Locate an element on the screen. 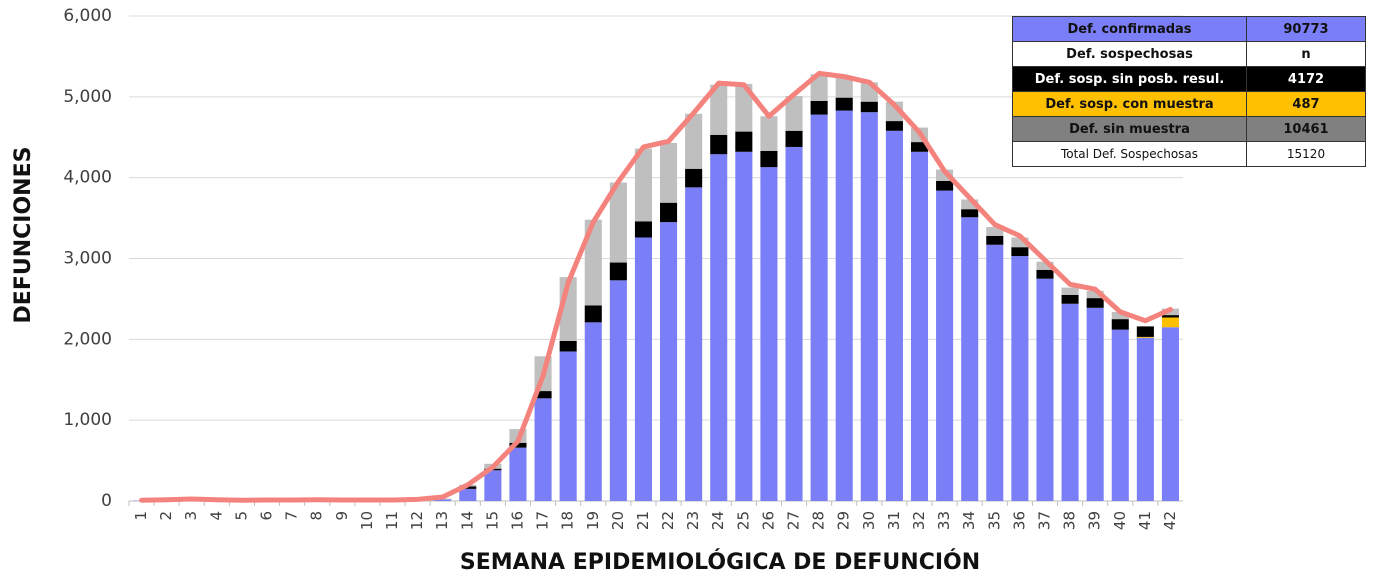 Image resolution: width=1391 pixels, height=577 pixels. x-tick-label: 30 is located at coordinates (869, 520).